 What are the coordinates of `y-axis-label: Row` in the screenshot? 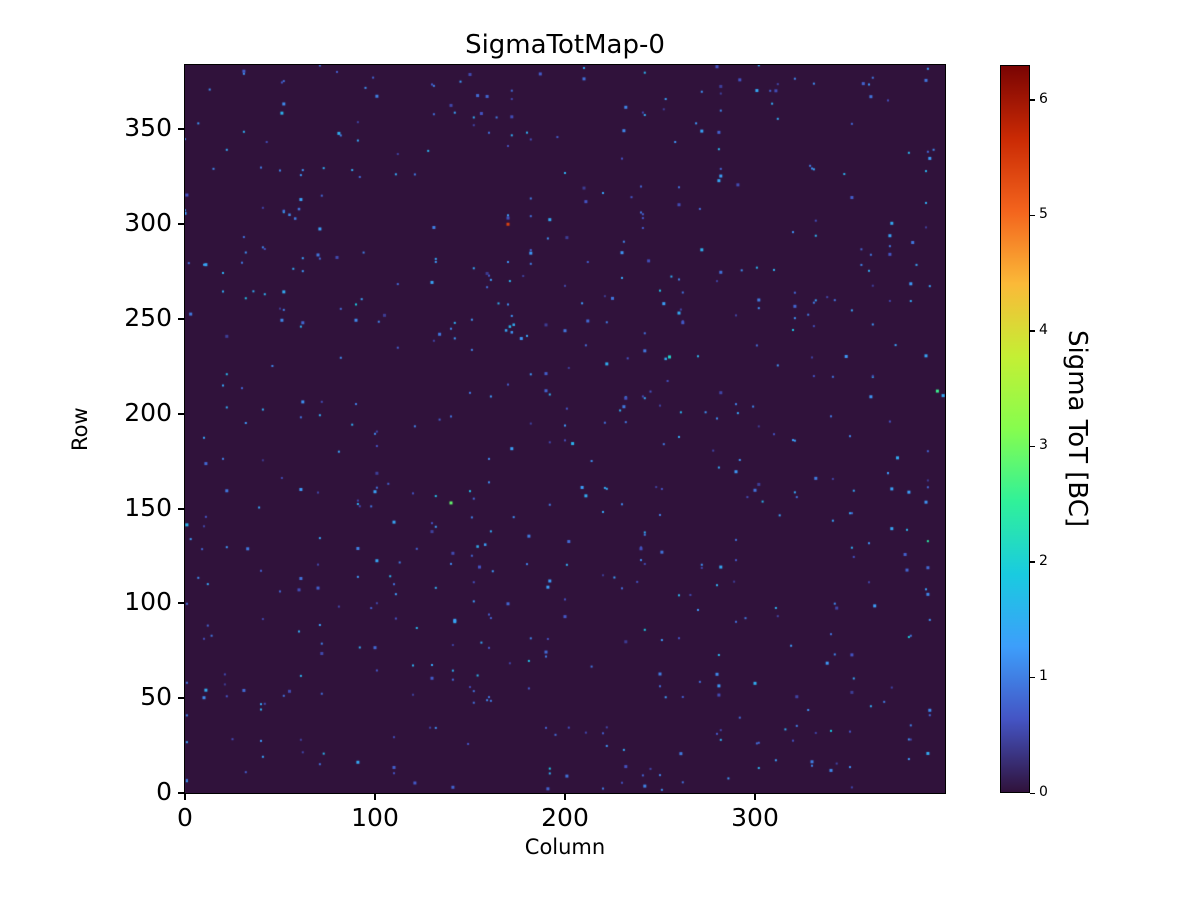 It's located at (80, 429).